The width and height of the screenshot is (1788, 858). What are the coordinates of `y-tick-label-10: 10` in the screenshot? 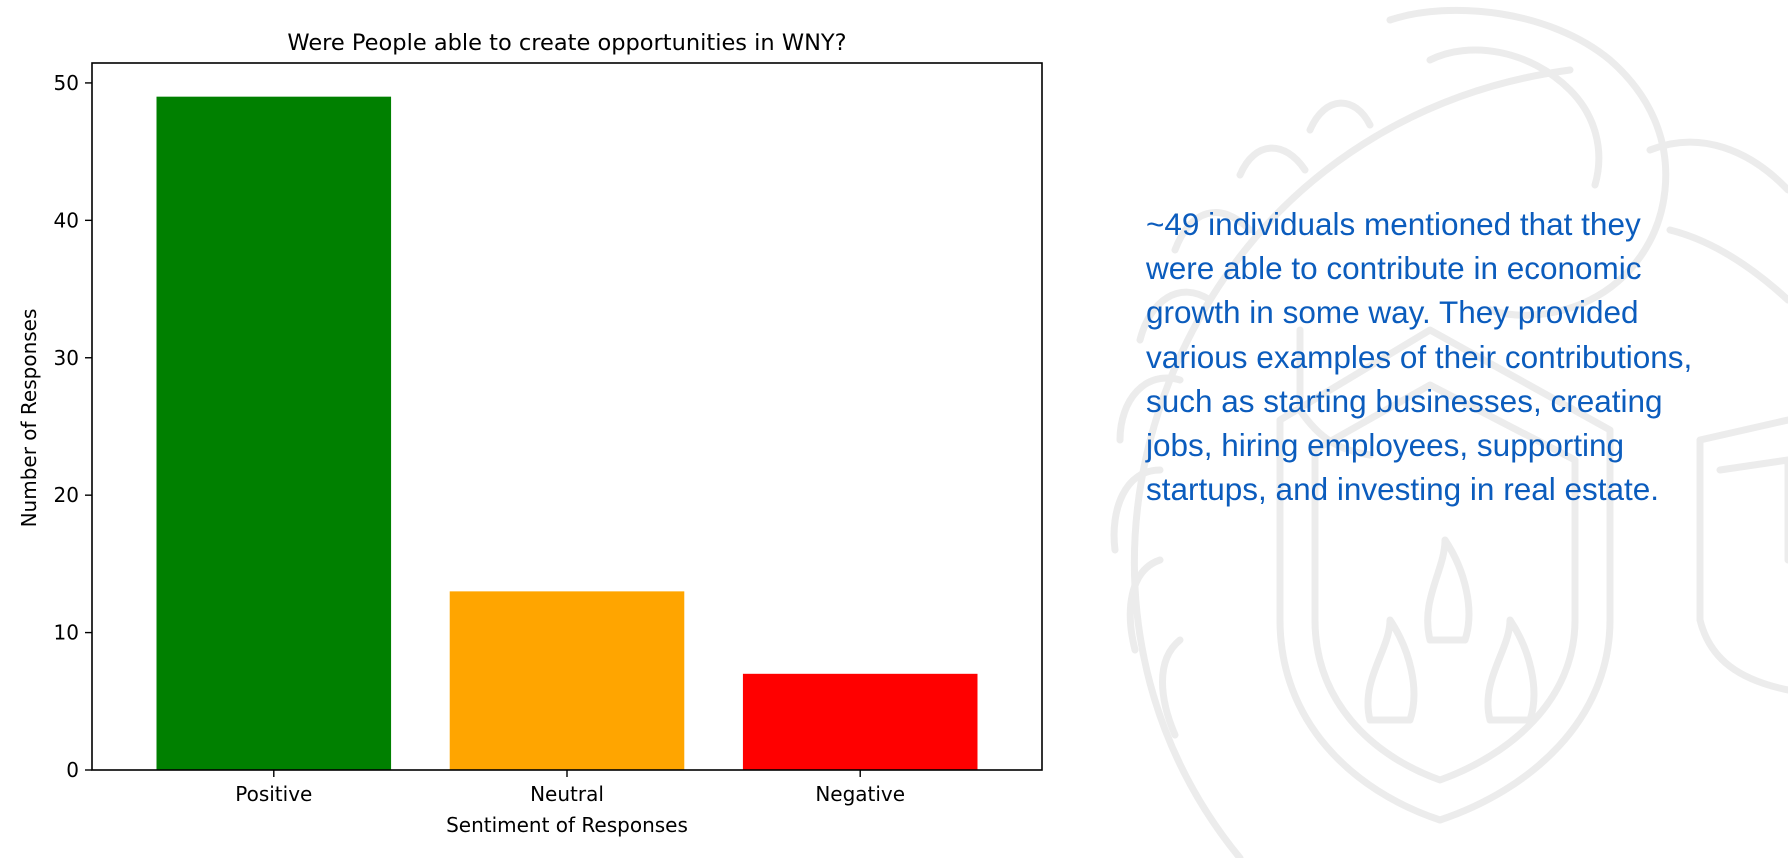 It's located at (66, 633).